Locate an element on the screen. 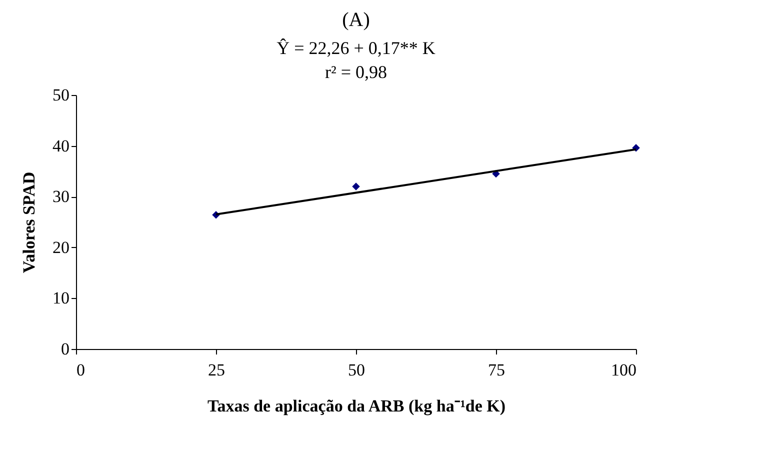 The width and height of the screenshot is (771, 474). x-tick-label: 25 is located at coordinates (216, 370).